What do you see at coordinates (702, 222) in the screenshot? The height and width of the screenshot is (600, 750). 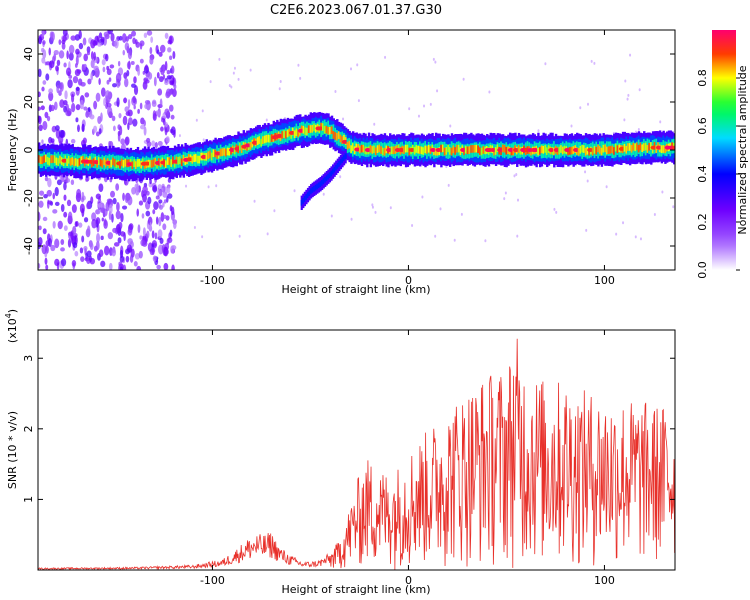 I see `colorbar-tick-label: 0.2` at bounding box center [702, 222].